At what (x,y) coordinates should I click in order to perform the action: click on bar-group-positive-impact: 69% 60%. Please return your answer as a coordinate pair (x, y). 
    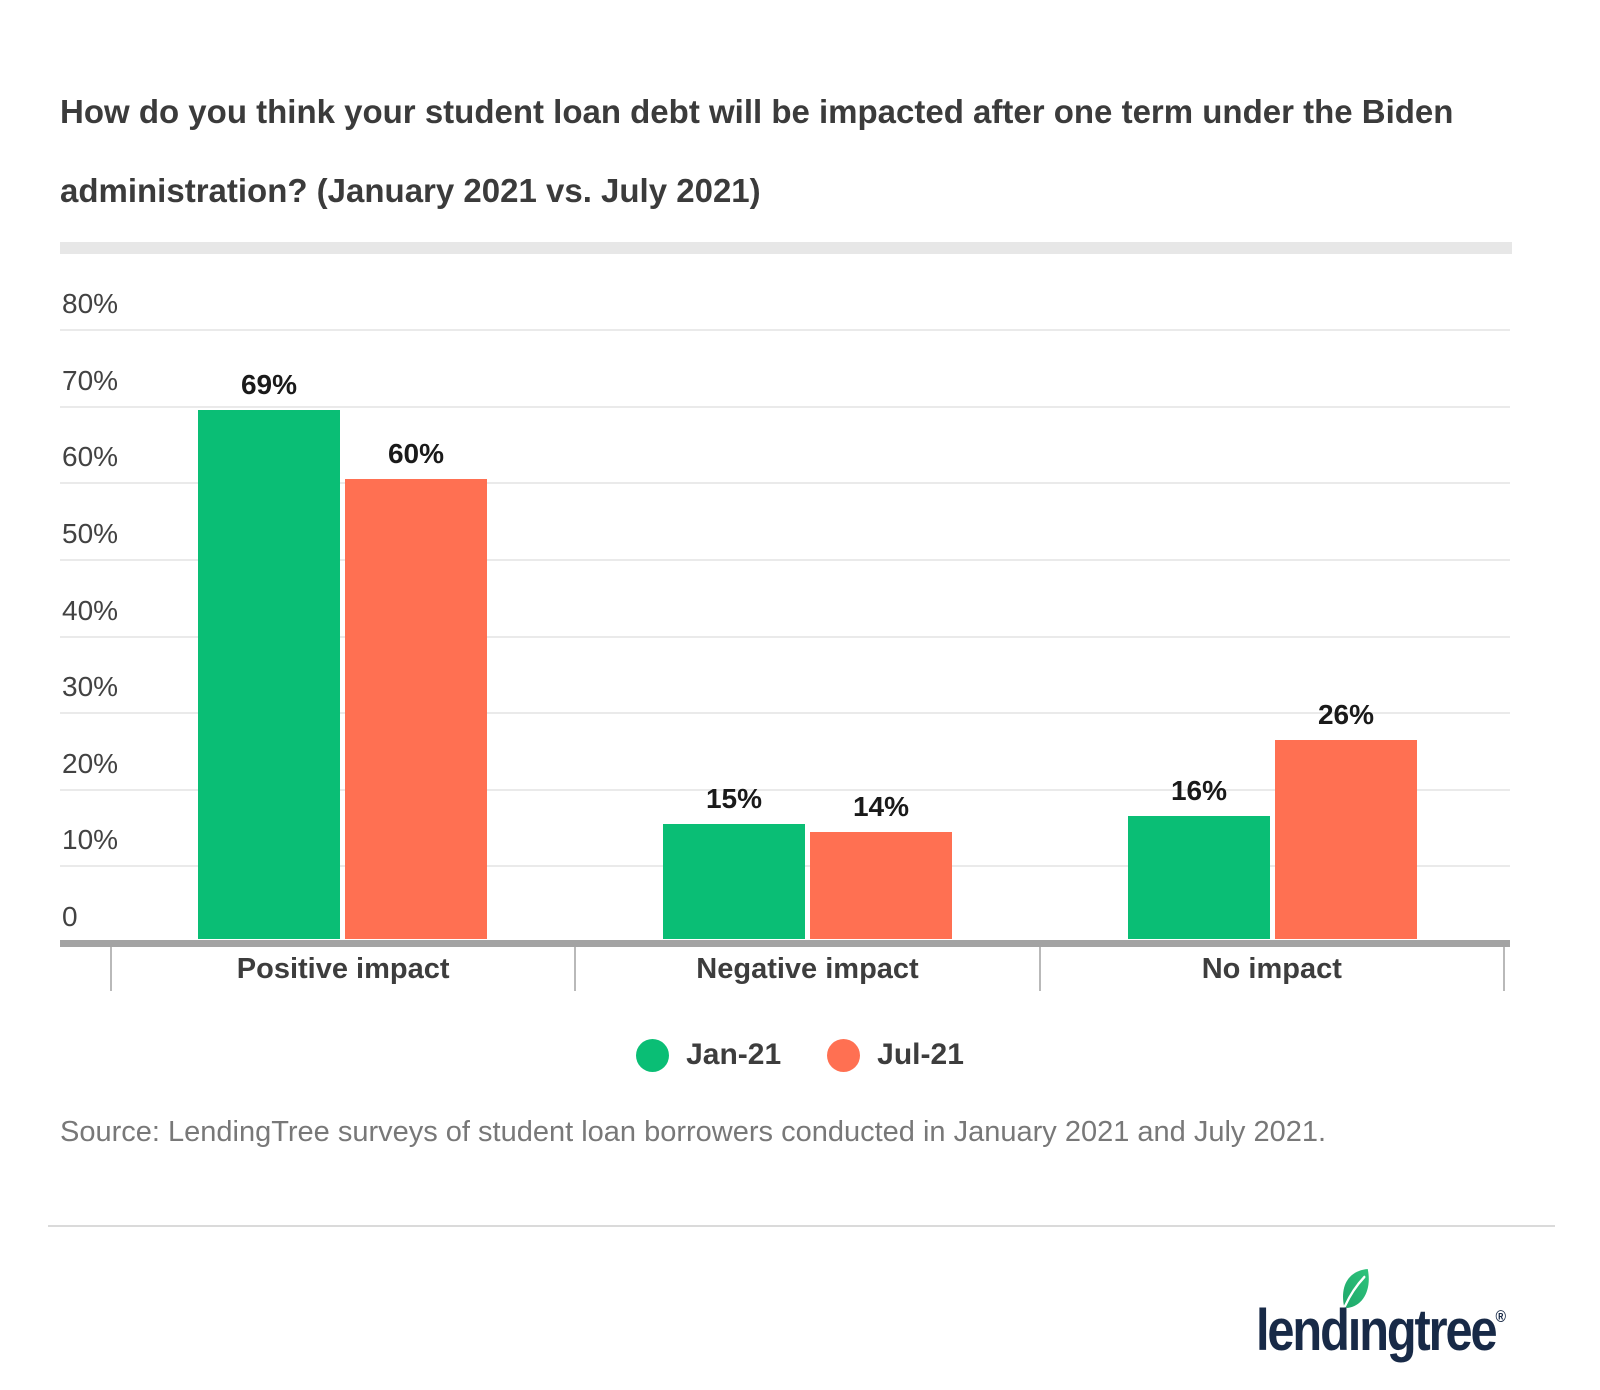
    Looking at the image, I should click on (342, 616).